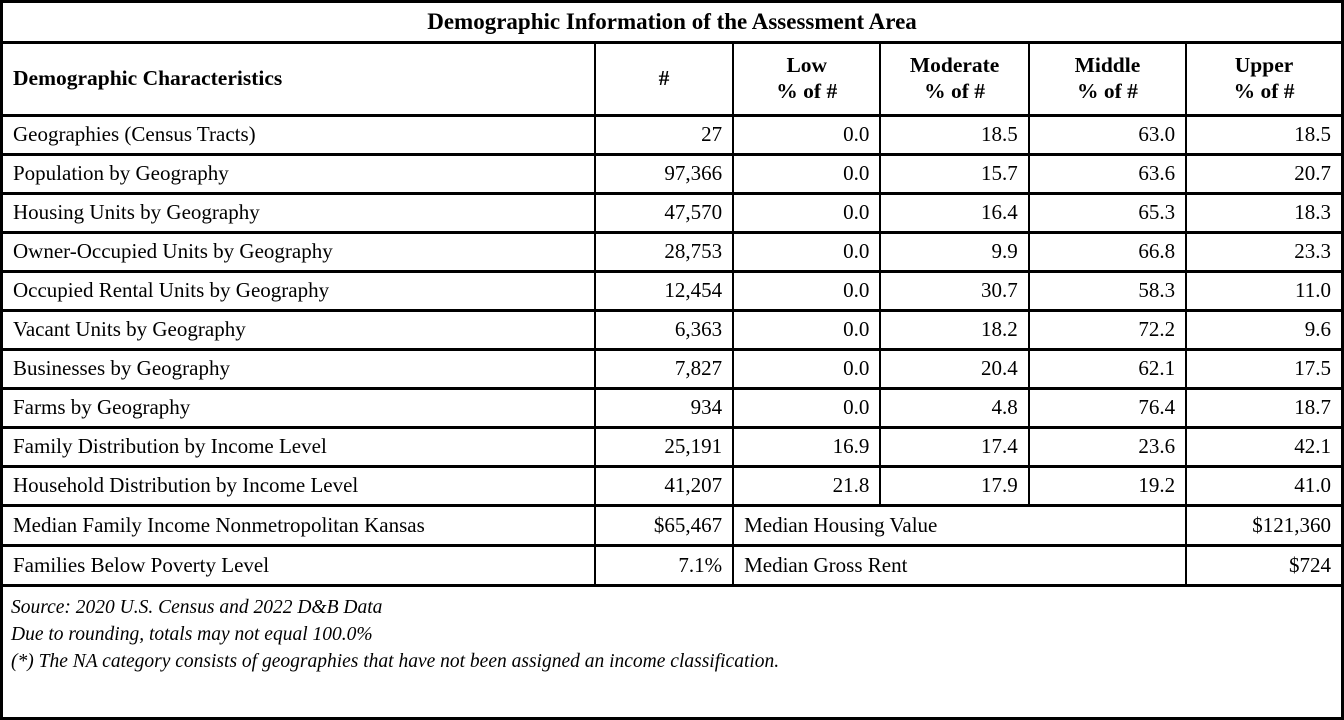 Image resolution: width=1344 pixels, height=720 pixels. I want to click on row-label: Household Distribution by Income Level, so click(298, 486).